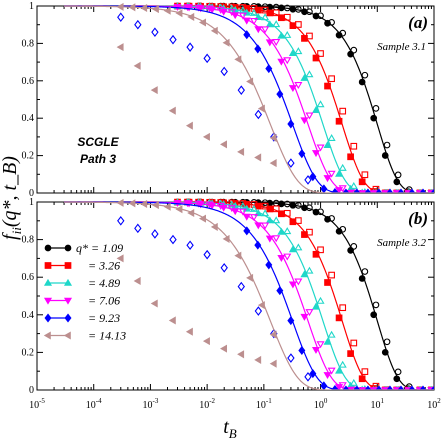 The image size is (443, 443). Describe the element at coordinates (94, 404) in the screenshot. I see `x-tick-label: 10⁻⁴` at that location.